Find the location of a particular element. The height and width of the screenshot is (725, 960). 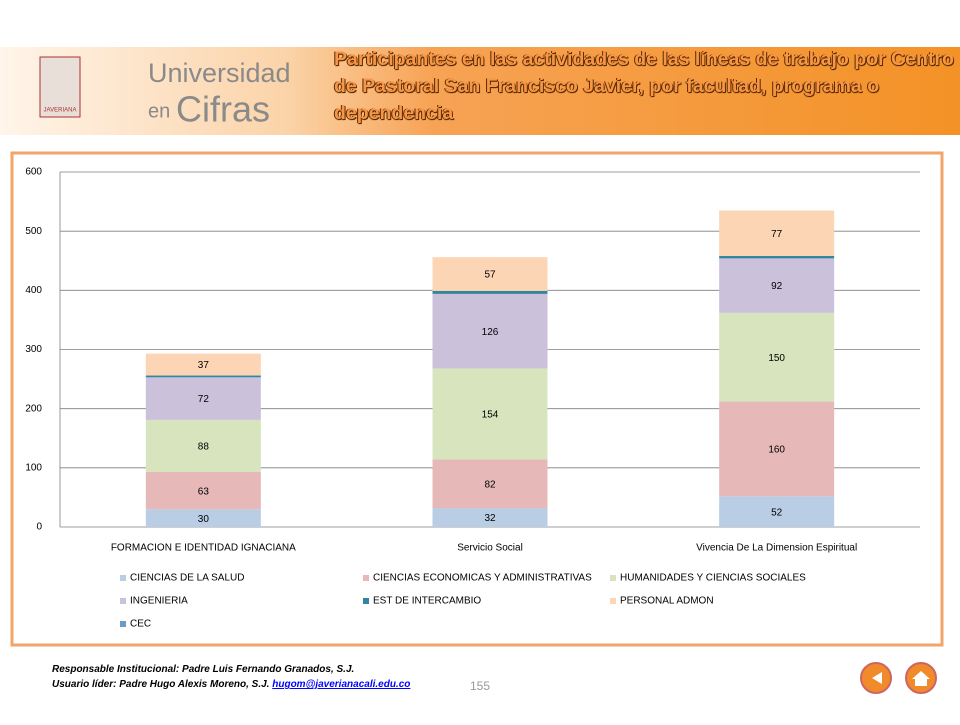

legend-label: PERSONAL ADMON is located at coordinates (667, 601).